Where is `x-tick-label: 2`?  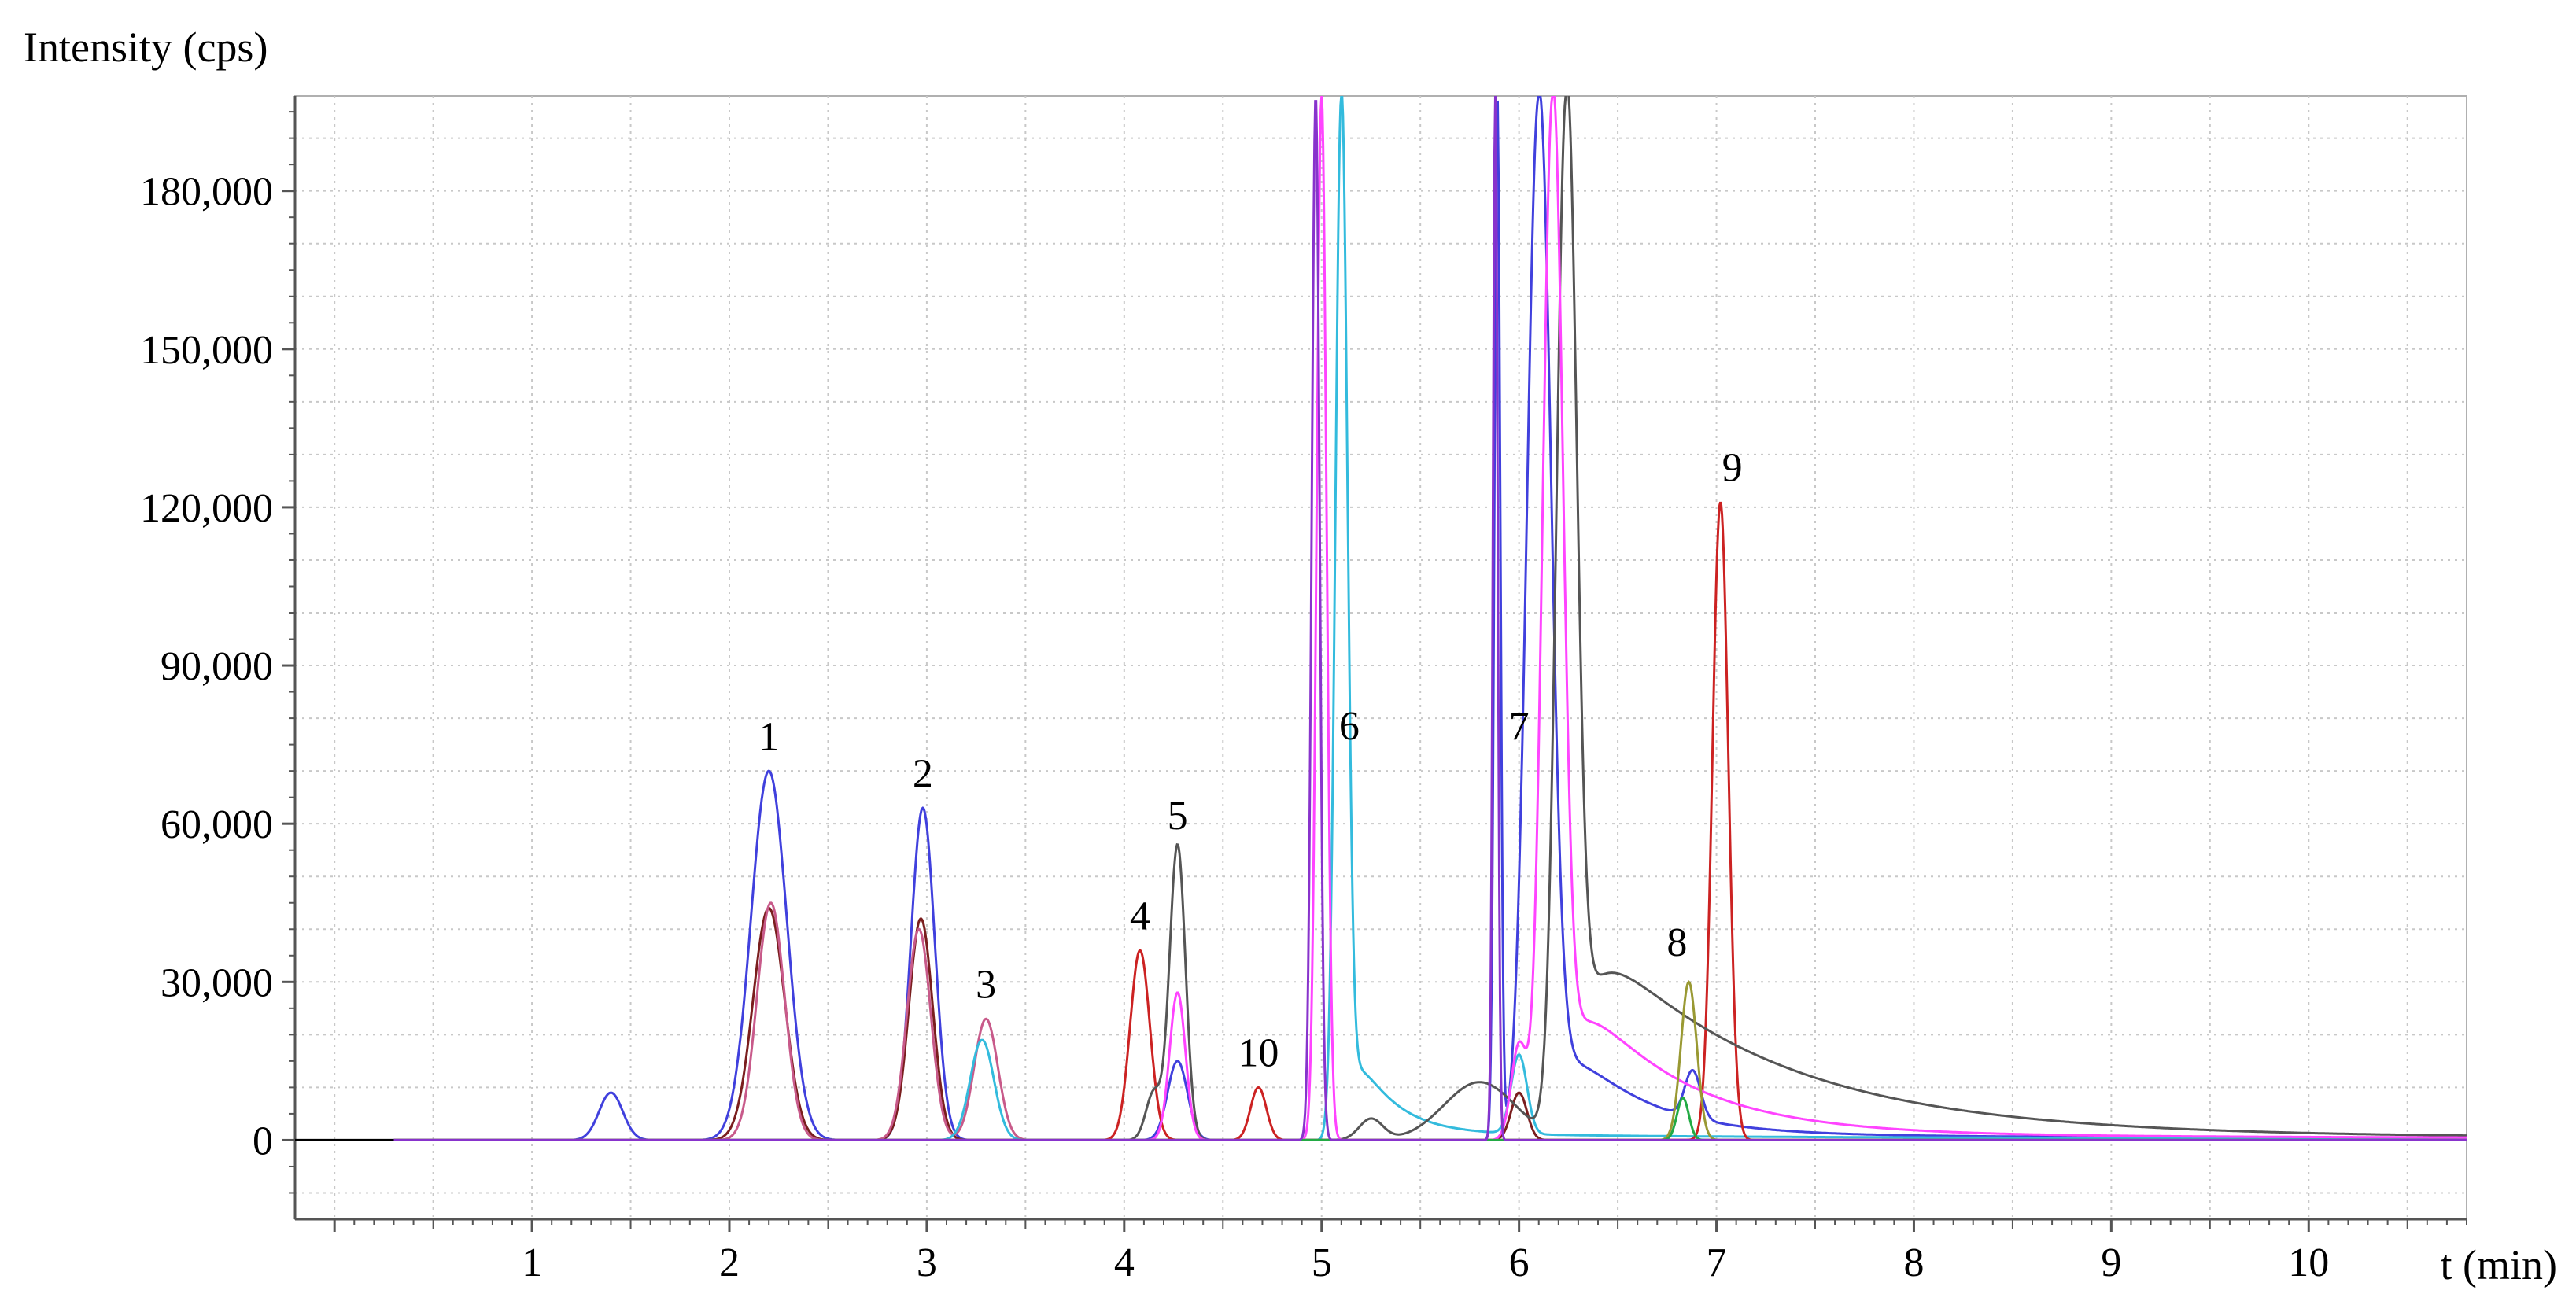
x-tick-label: 2 is located at coordinates (729, 1262).